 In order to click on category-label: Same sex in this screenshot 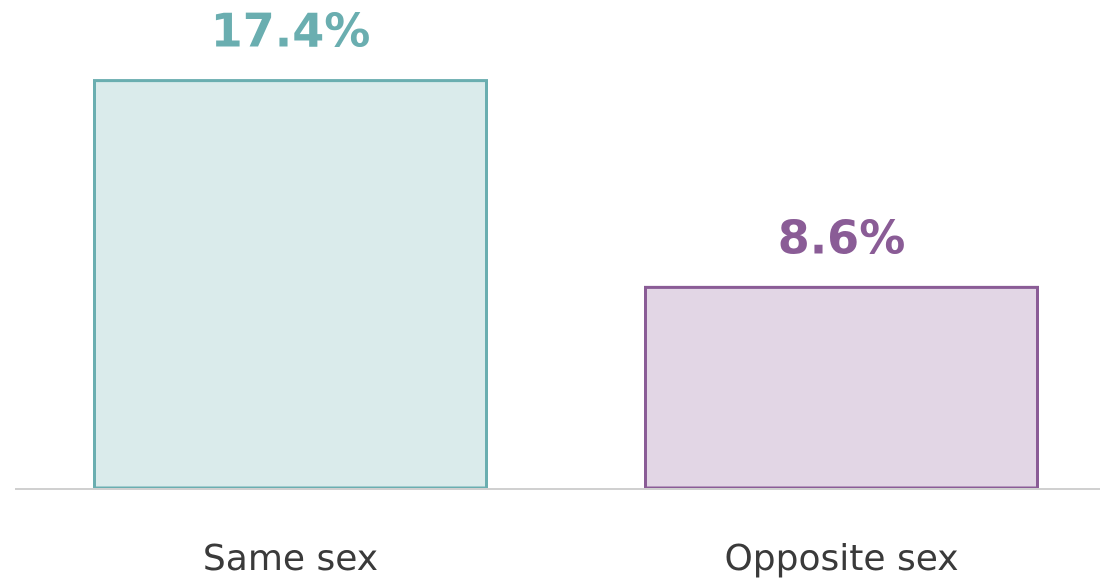, I will do `click(290, 558)`.